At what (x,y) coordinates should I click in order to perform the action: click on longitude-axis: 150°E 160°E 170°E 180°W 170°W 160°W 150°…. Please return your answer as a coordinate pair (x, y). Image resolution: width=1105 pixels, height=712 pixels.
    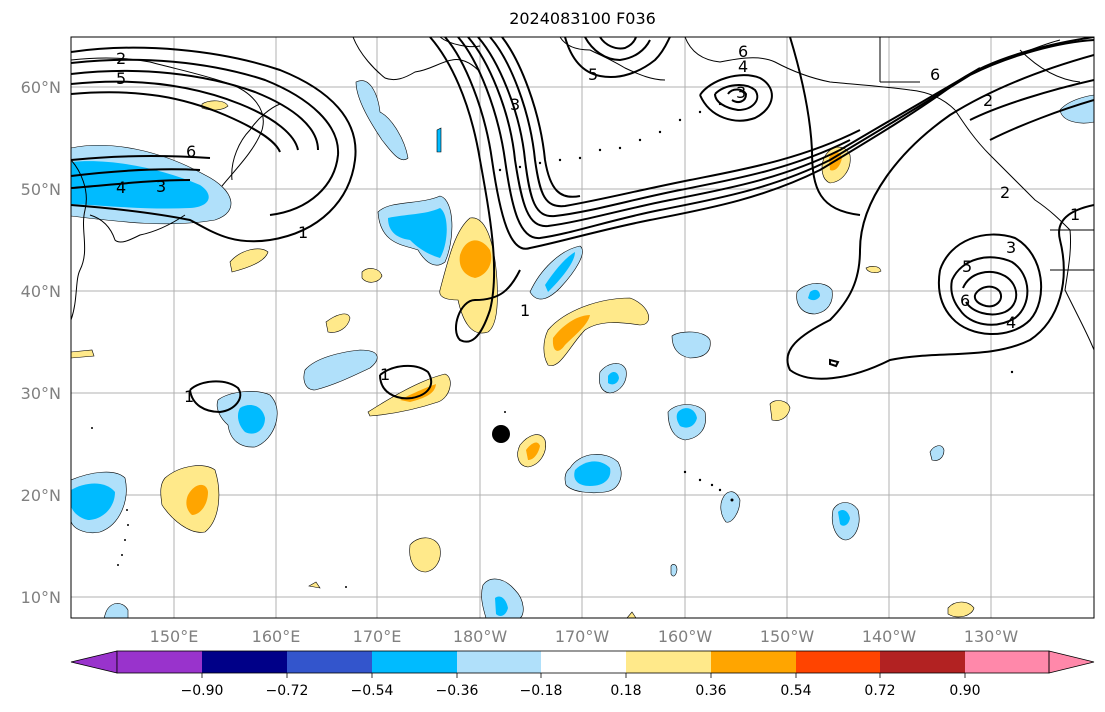
    Looking at the image, I should click on (584, 636).